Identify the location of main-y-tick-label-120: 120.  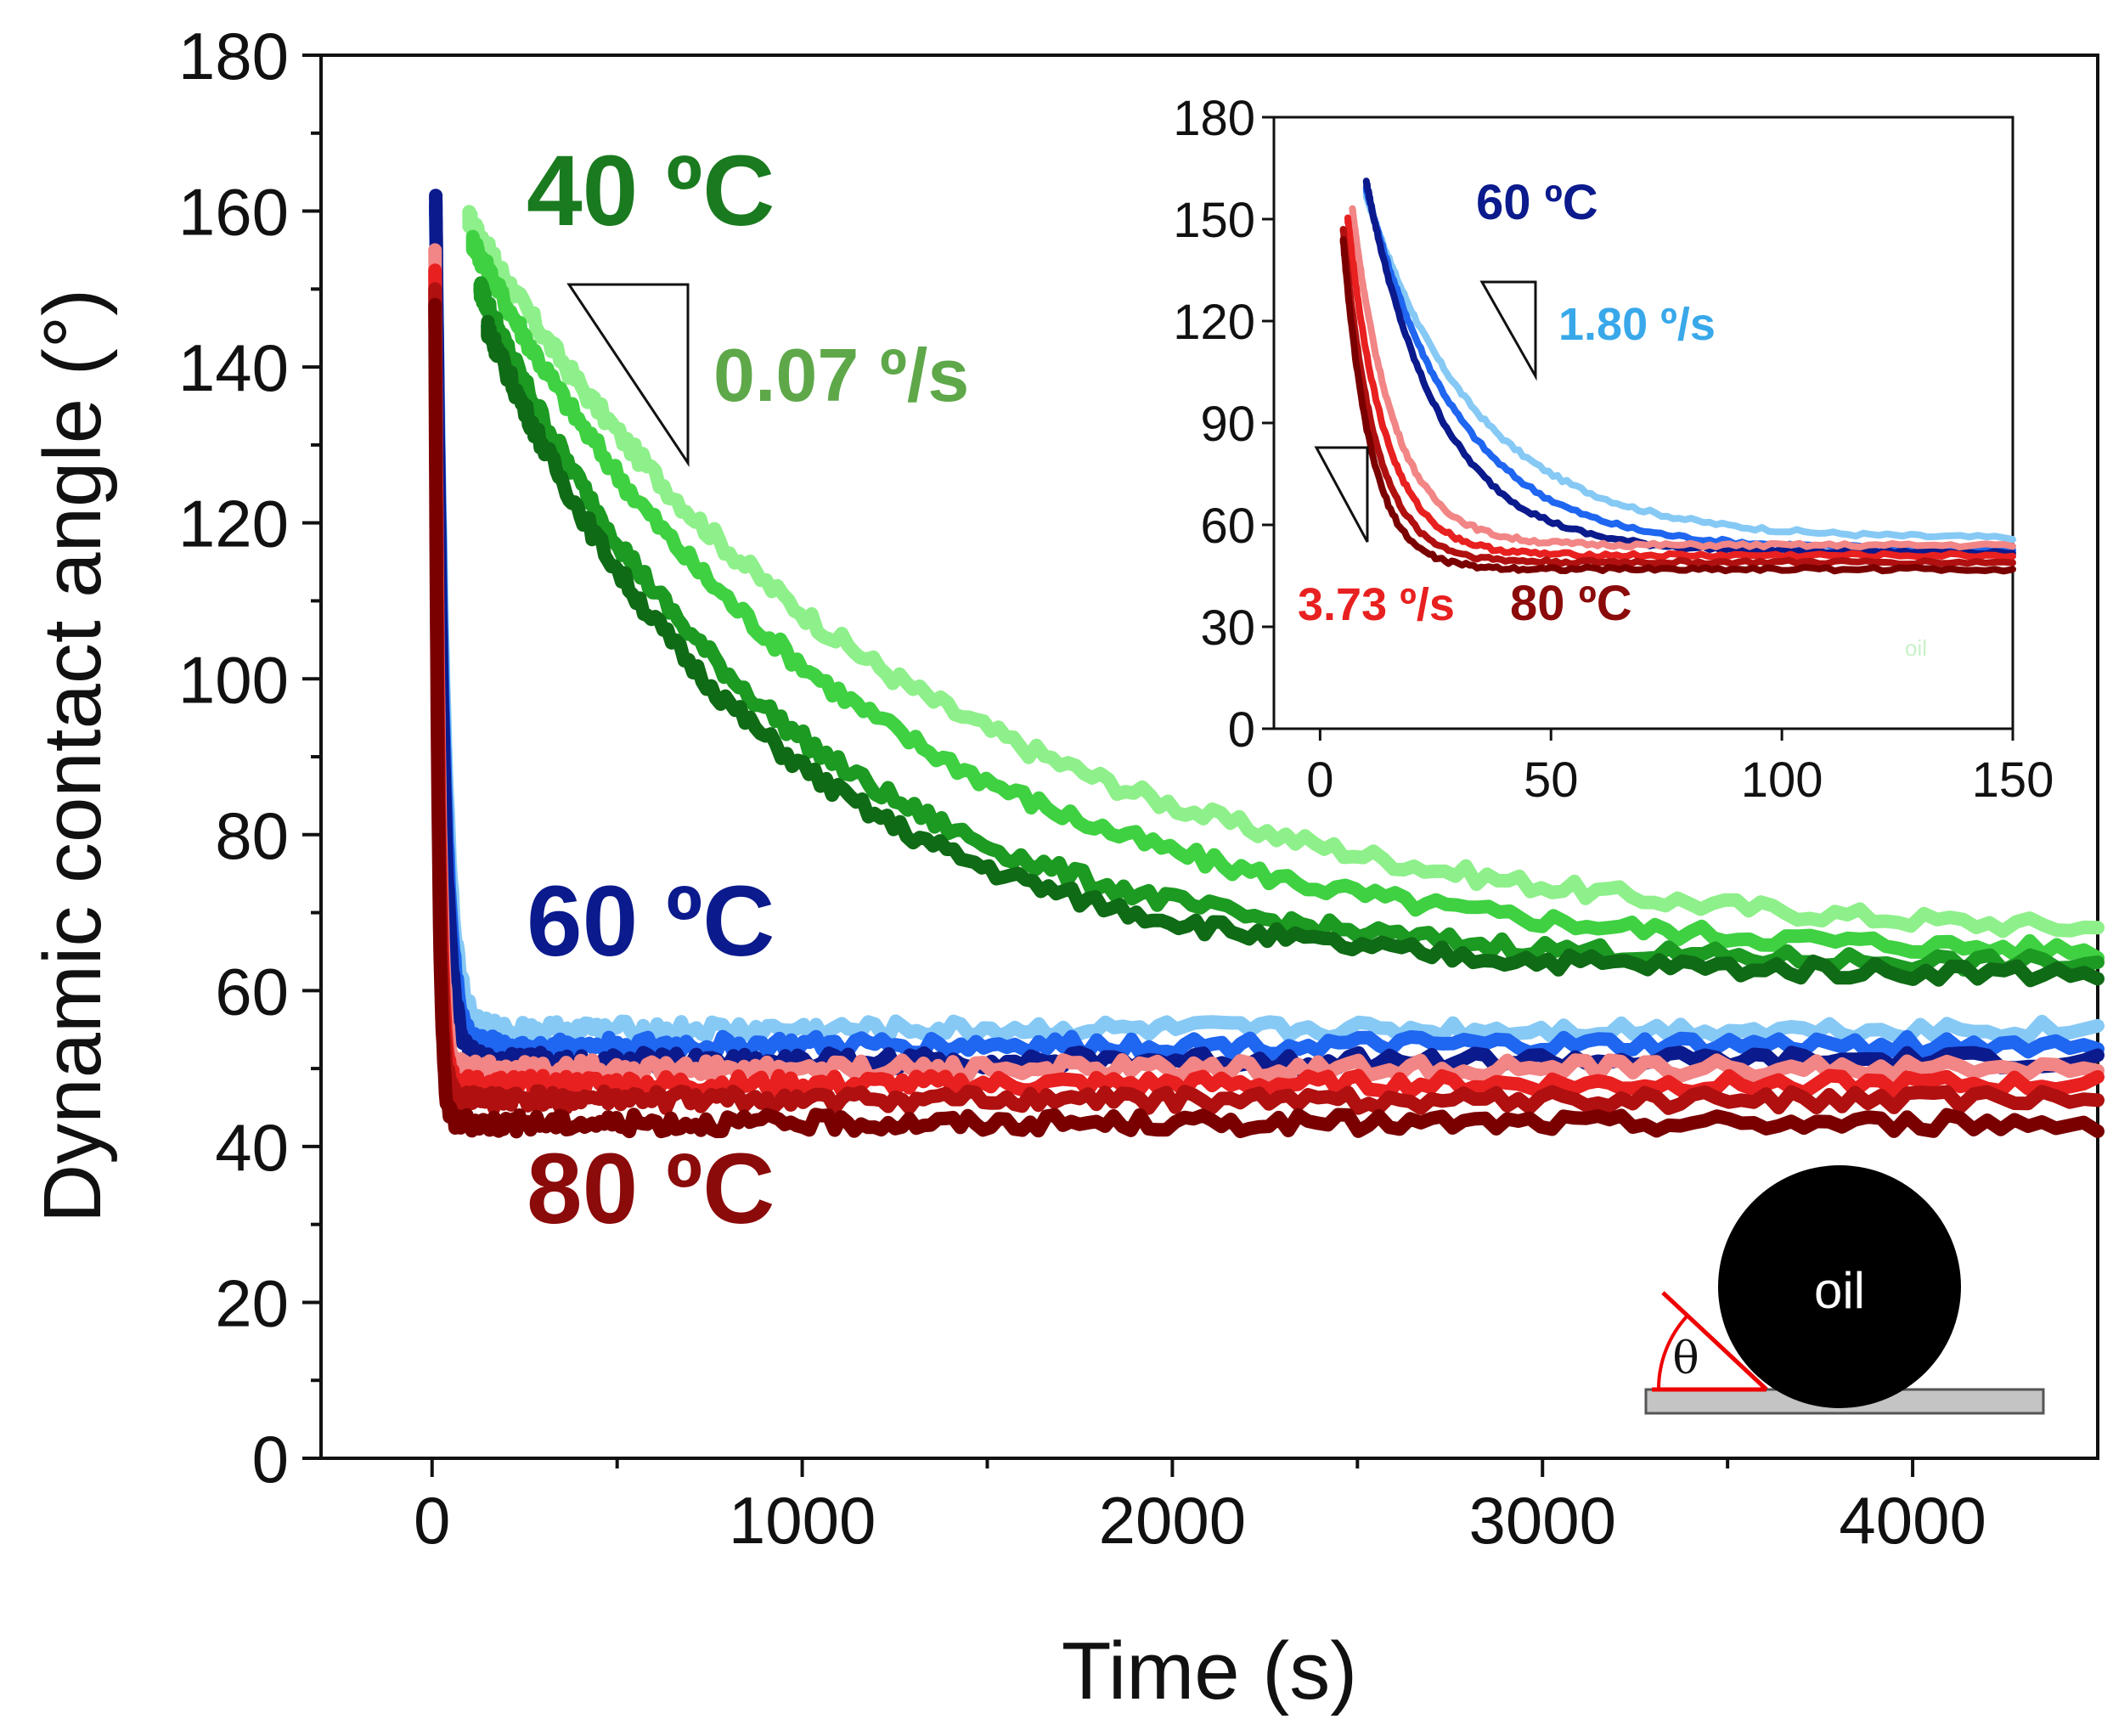
(233, 524).